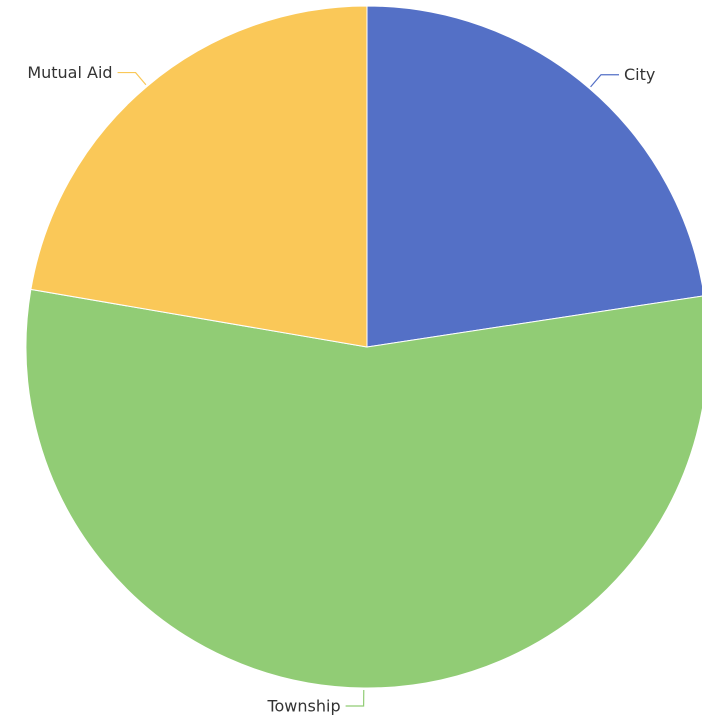 This screenshot has width=702, height=725. I want to click on leader-line-township, so click(355, 698).